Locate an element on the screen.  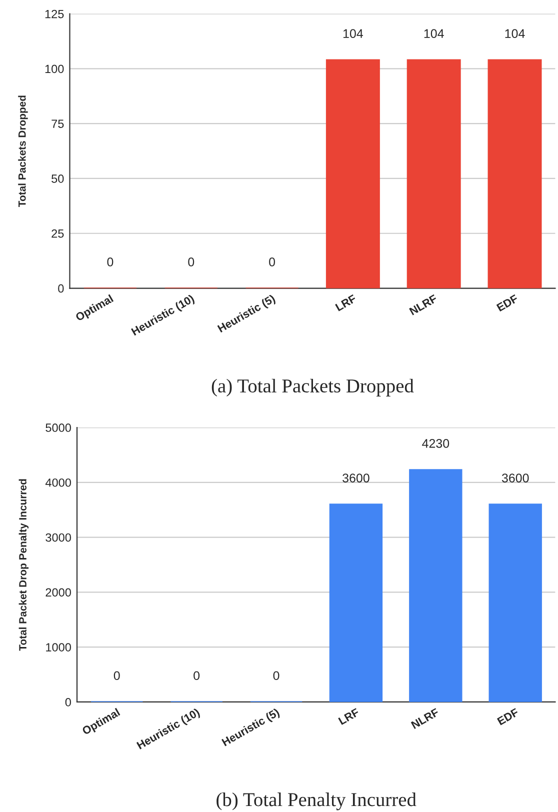
y-axis-title: Total Packet Drop Penalty Incurred is located at coordinates (23, 565).